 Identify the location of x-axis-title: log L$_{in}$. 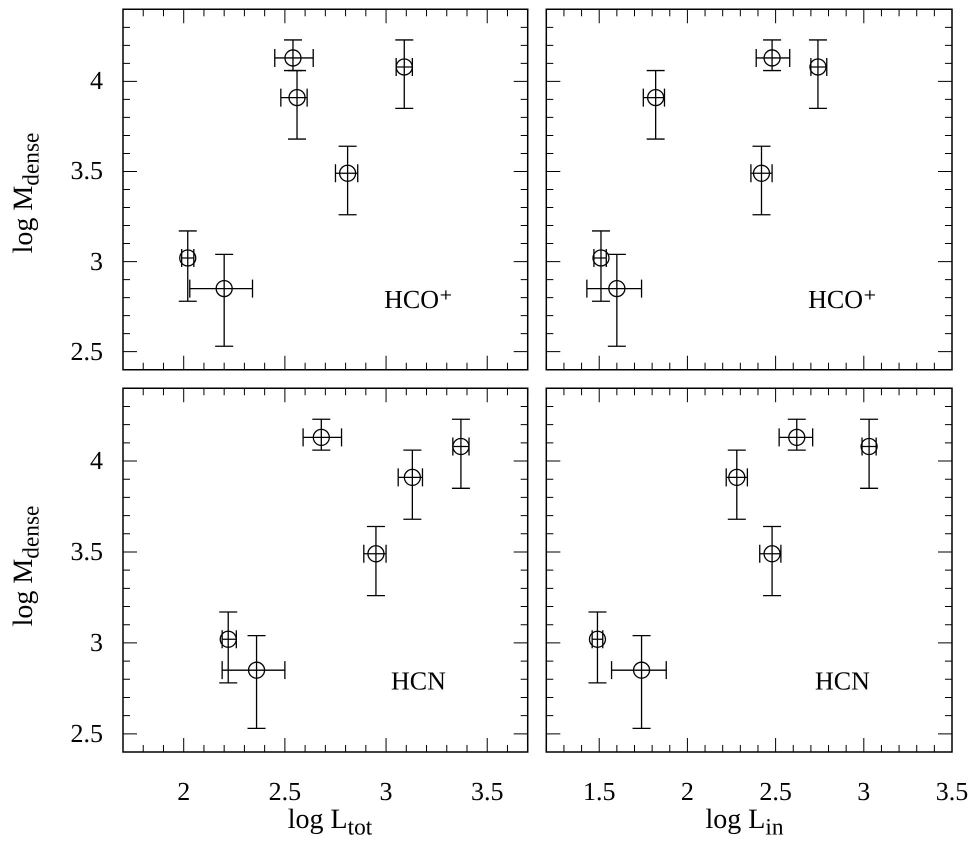
(744, 822).